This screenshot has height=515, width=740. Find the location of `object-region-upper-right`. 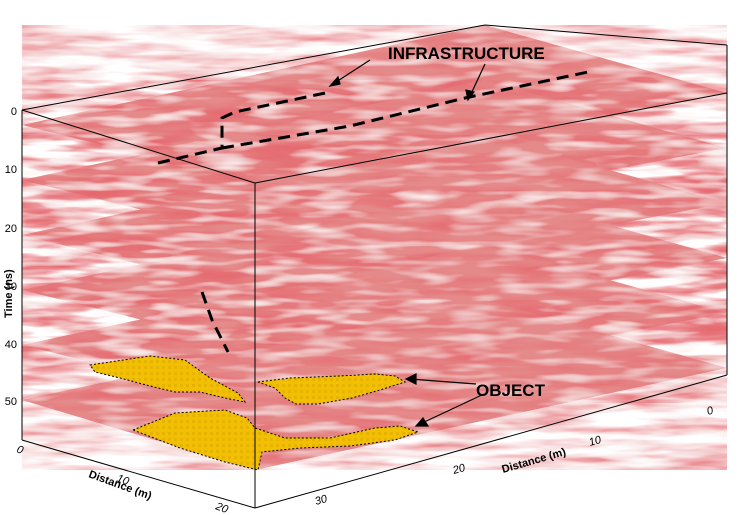

object-region-upper-right is located at coordinates (332, 389).